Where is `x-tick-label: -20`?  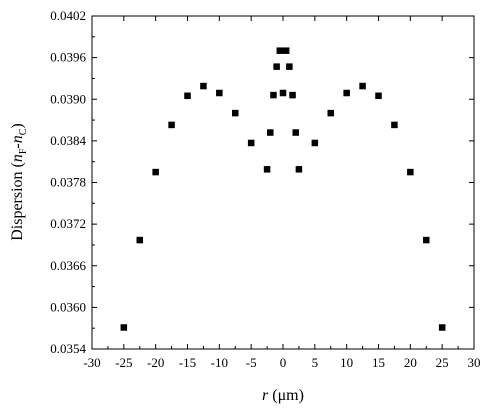 x-tick-label: -20 is located at coordinates (155, 362).